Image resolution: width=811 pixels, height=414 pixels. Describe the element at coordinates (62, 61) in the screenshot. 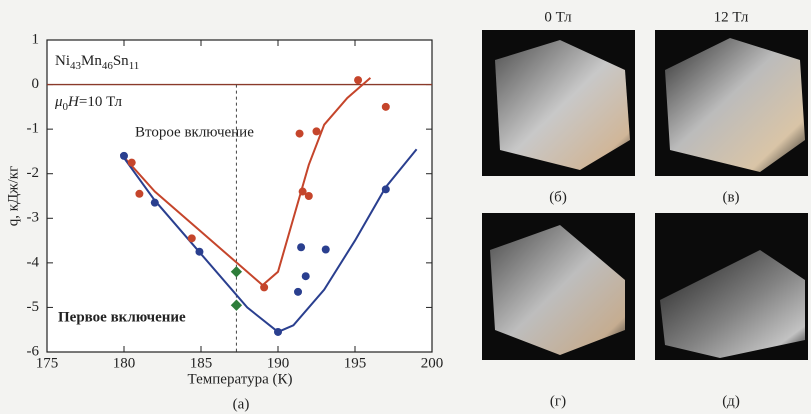

I see `element: Ni` at that location.